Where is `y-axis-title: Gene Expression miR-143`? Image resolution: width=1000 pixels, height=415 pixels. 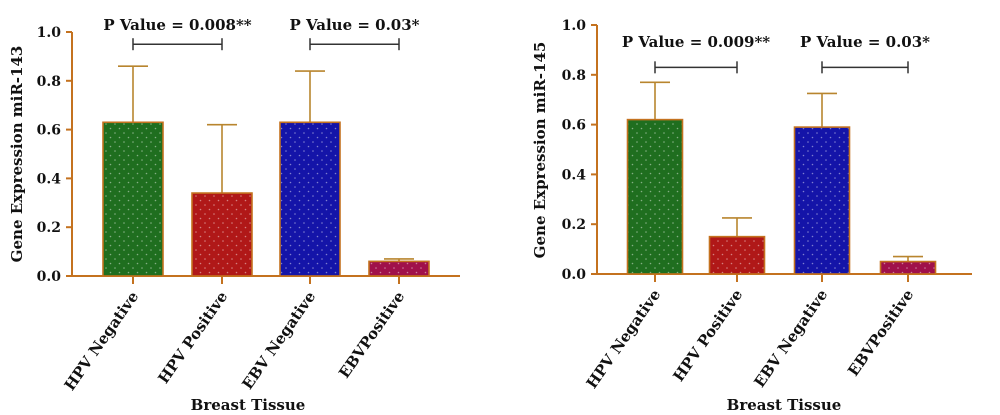
y-axis-title: Gene Expression miR-143 is located at coordinates (17, 154).